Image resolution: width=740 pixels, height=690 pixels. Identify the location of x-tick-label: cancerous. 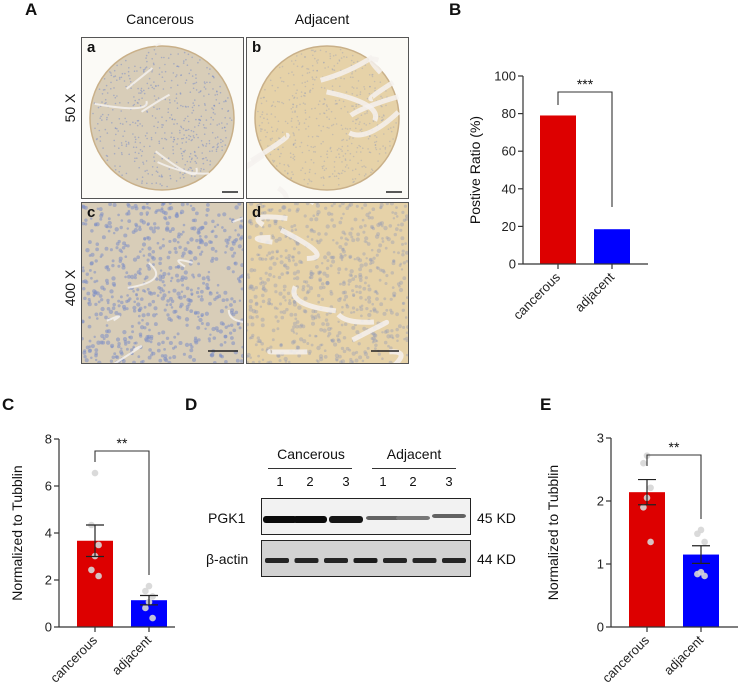
(536, 295).